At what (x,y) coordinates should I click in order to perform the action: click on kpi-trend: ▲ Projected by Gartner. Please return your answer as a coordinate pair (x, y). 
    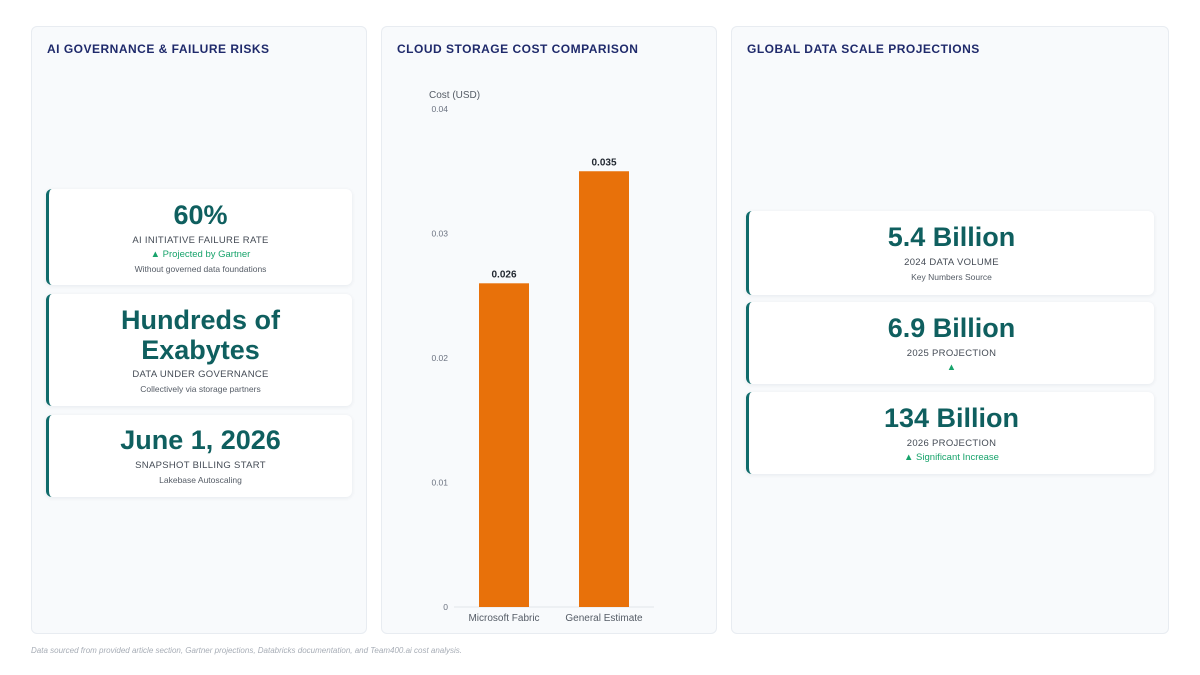
    Looking at the image, I should click on (200, 254).